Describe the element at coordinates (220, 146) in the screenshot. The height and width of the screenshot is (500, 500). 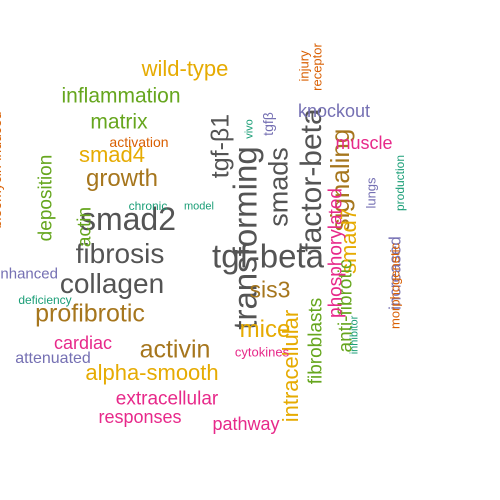
I see `word-tgf-b1: tgf-β1` at that location.